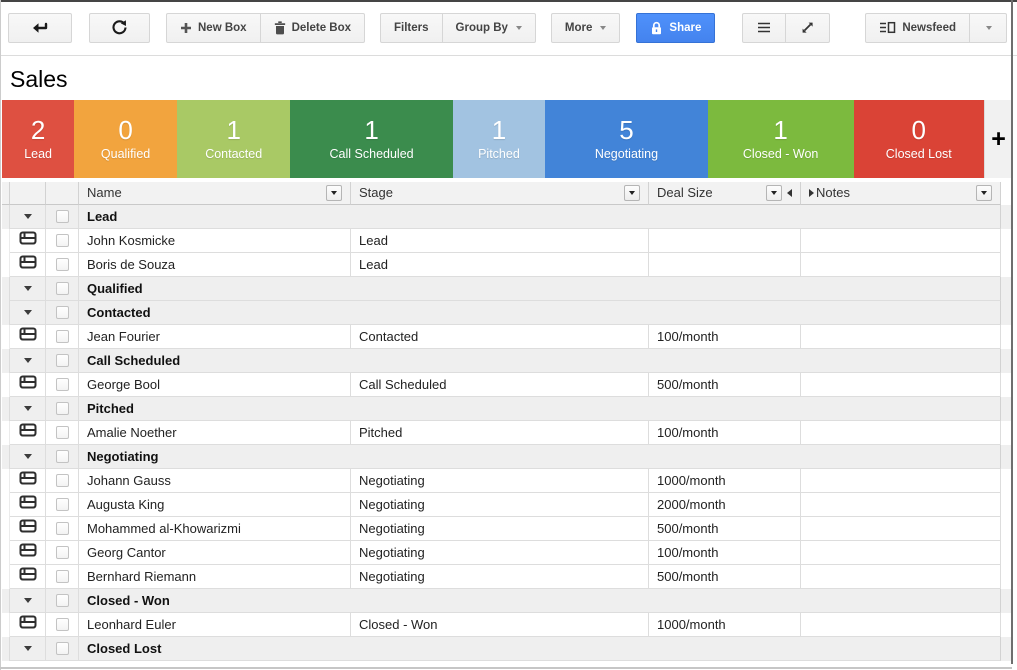 This screenshot has height=670, width=1017. What do you see at coordinates (500, 625) in the screenshot?
I see `stage-cell: Closed - Won` at bounding box center [500, 625].